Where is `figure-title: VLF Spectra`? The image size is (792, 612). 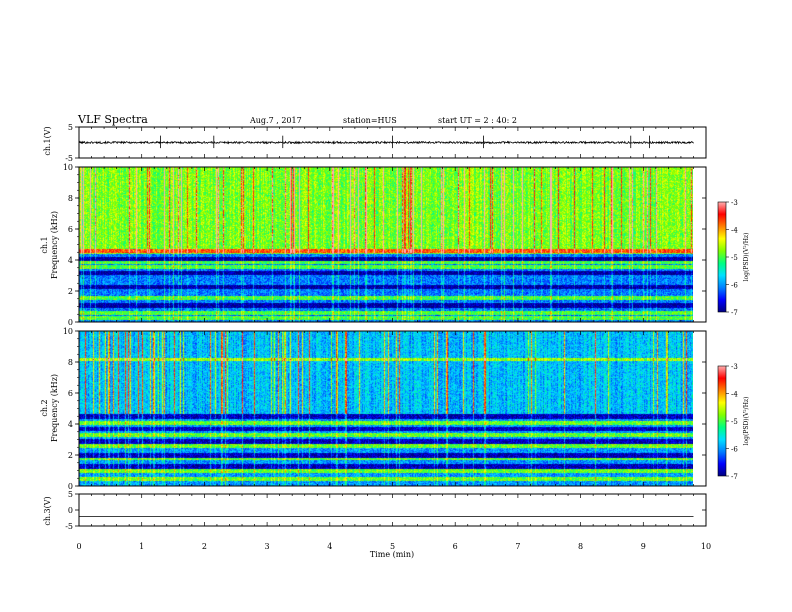 figure-title: VLF Spectra is located at coordinates (112, 119).